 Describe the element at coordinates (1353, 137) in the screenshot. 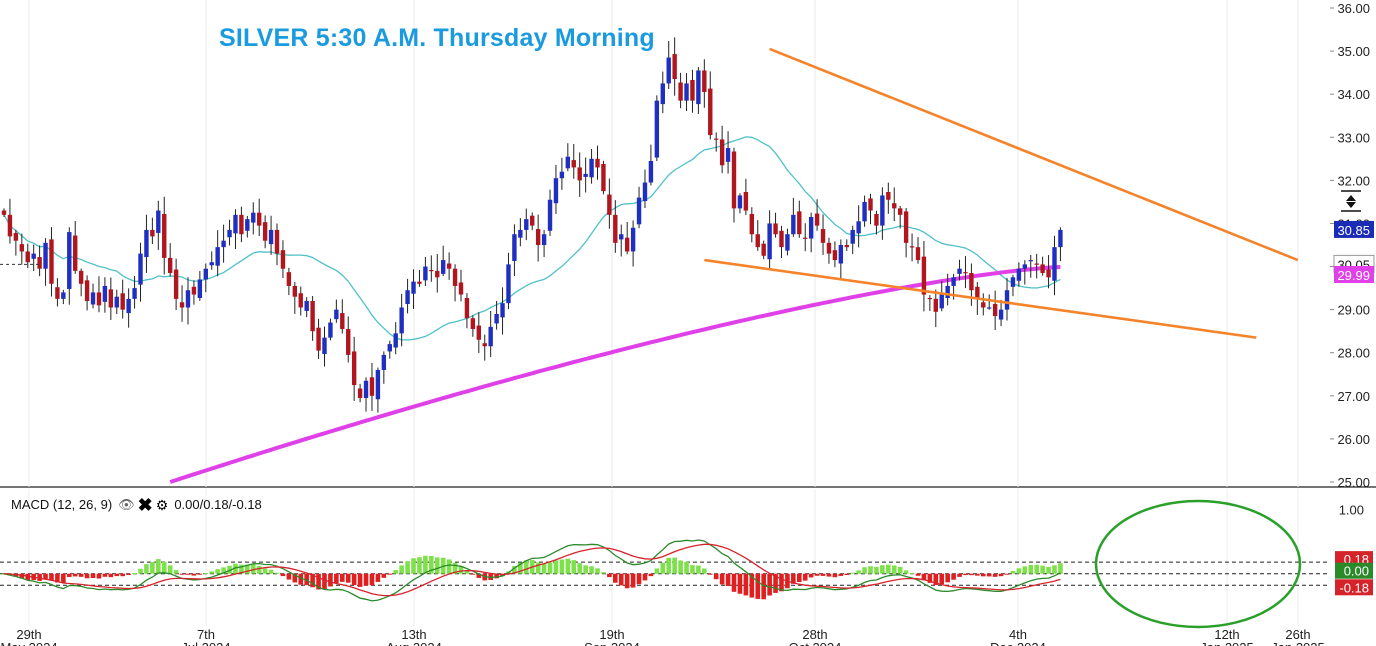

I see `price-tick-label: 33.00` at that location.